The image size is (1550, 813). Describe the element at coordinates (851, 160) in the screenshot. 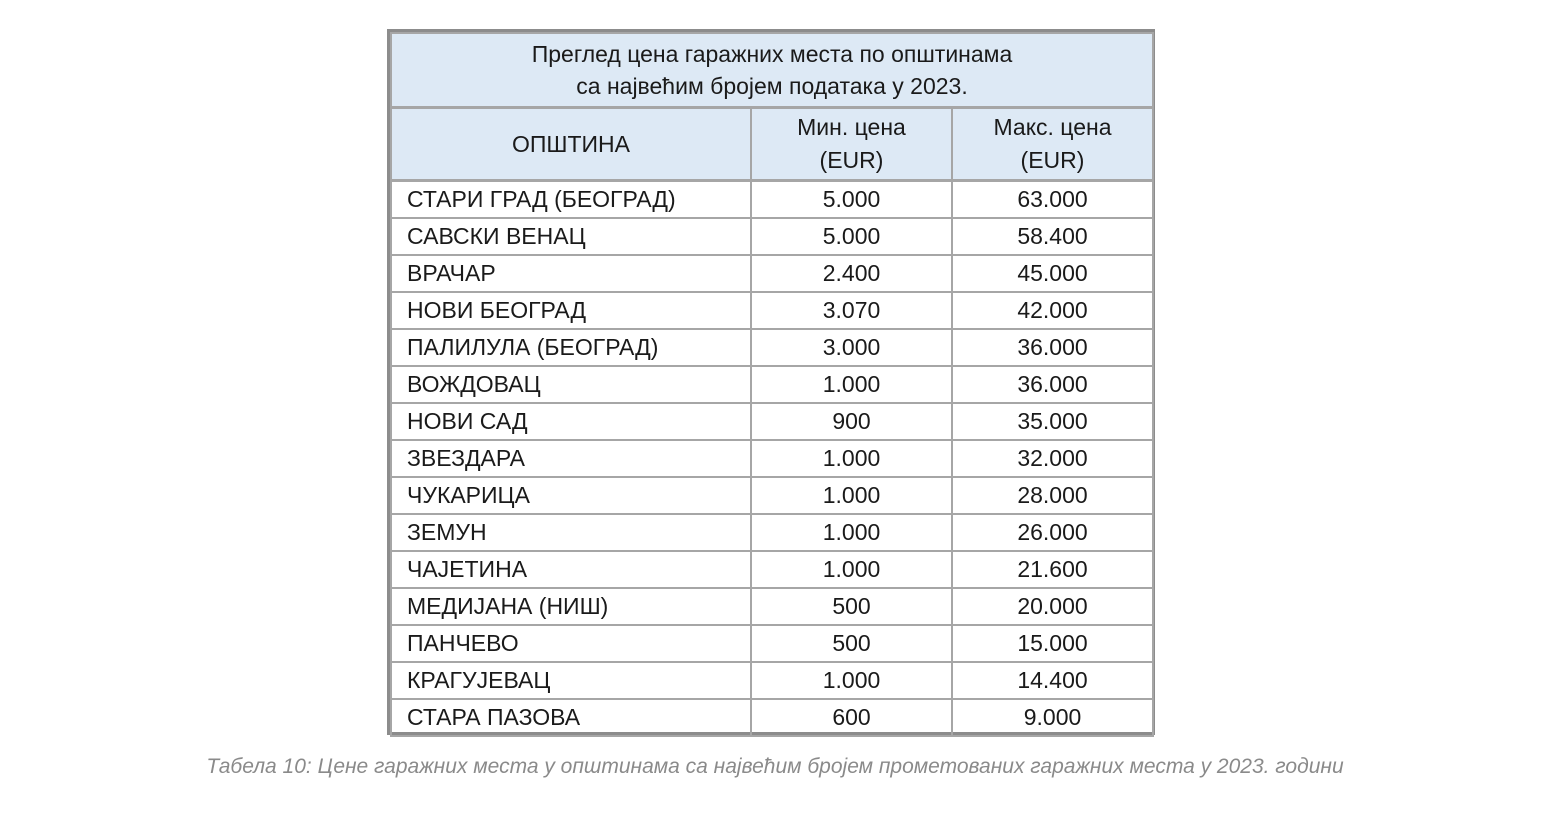

I see `header-min-price-line-2: (EUR)` at that location.